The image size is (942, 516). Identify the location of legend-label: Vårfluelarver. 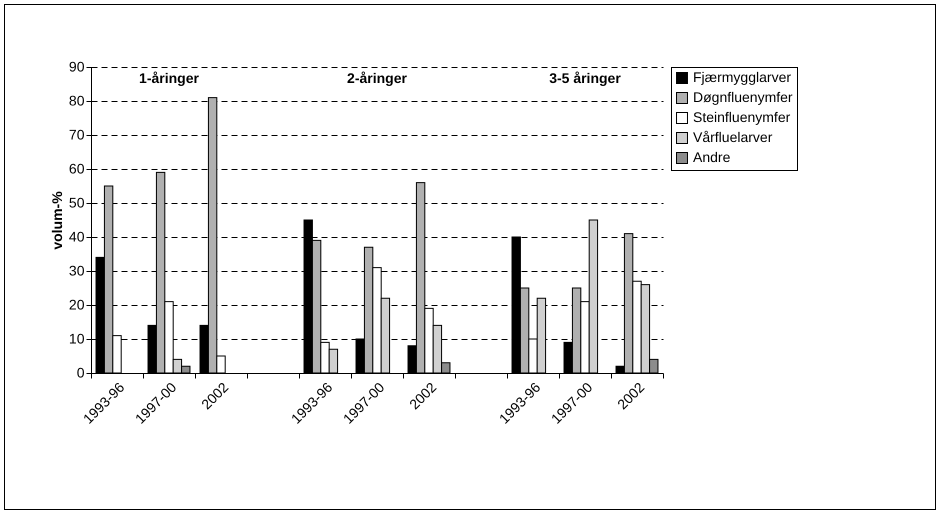
(733, 137).